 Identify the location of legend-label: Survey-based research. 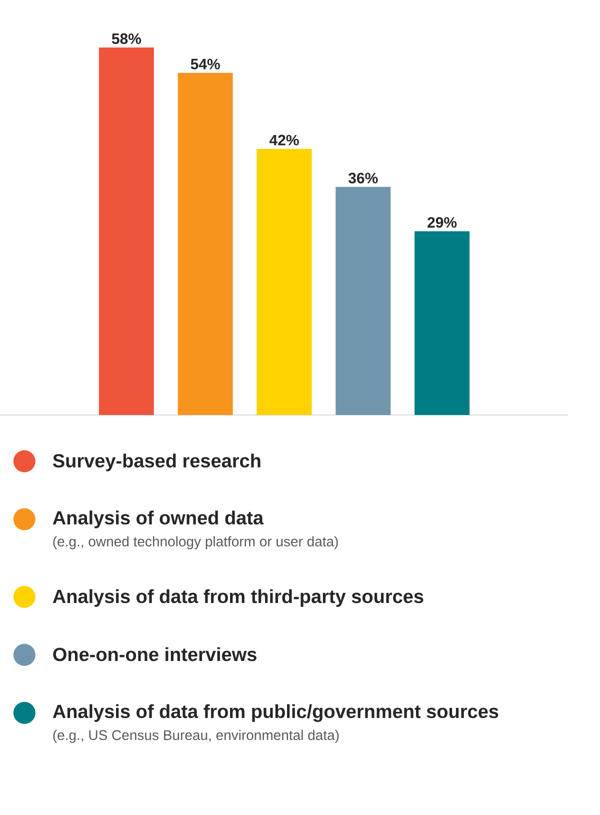
(156, 463).